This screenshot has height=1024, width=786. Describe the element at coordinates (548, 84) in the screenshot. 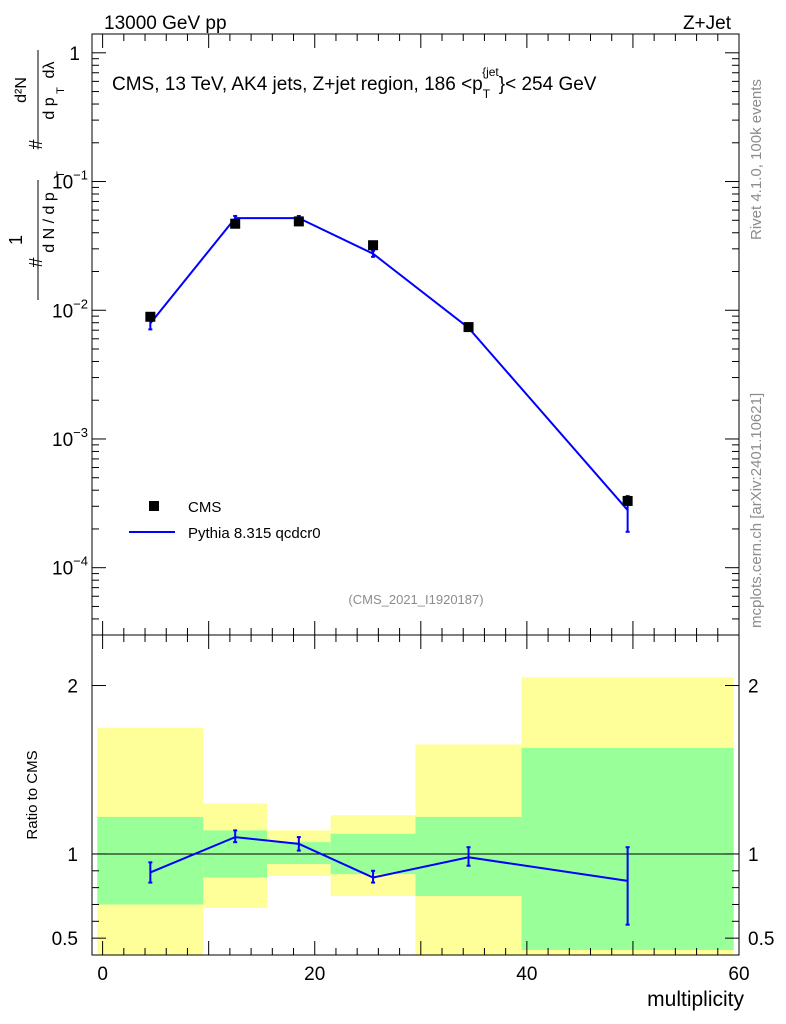

I see `title-post: }< 254 GeV` at that location.